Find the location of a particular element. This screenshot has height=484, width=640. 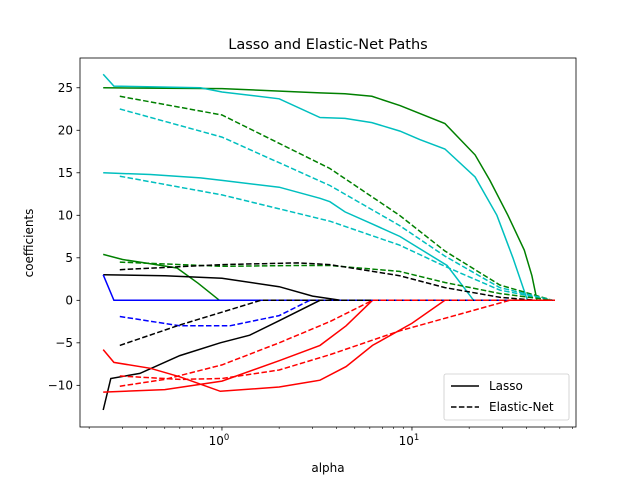

y-tick-label: 5 is located at coordinates (69, 258).